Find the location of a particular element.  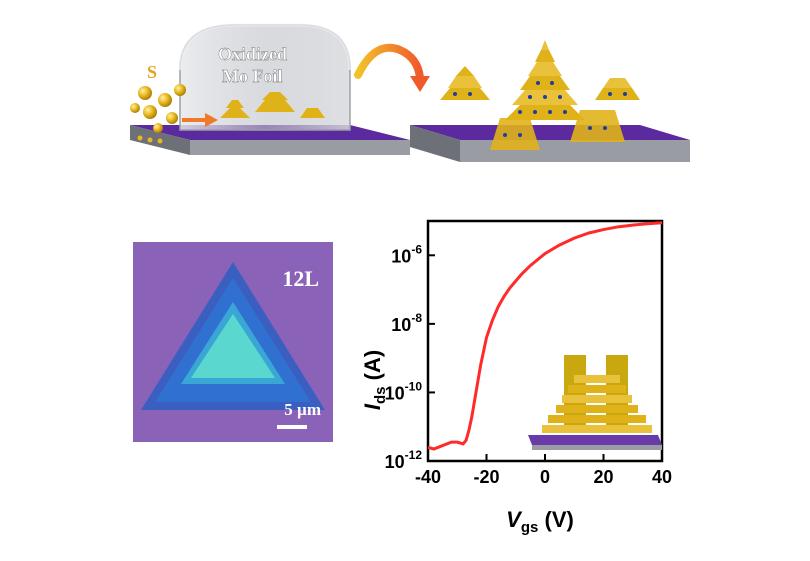

x-tick-label: 0 is located at coordinates (545, 477).